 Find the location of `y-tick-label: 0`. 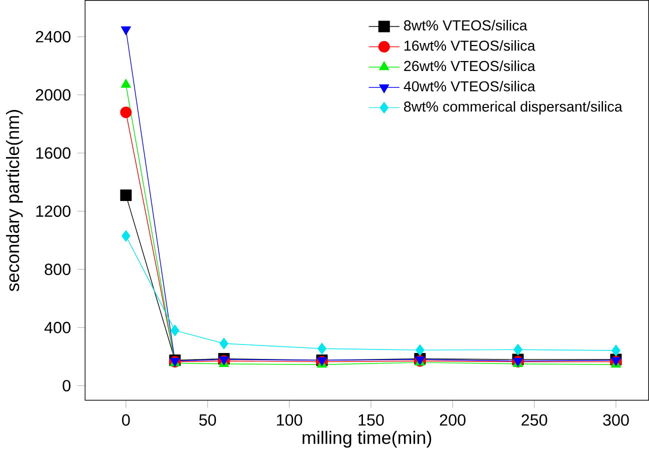

y-tick-label: 0 is located at coordinates (66, 386).